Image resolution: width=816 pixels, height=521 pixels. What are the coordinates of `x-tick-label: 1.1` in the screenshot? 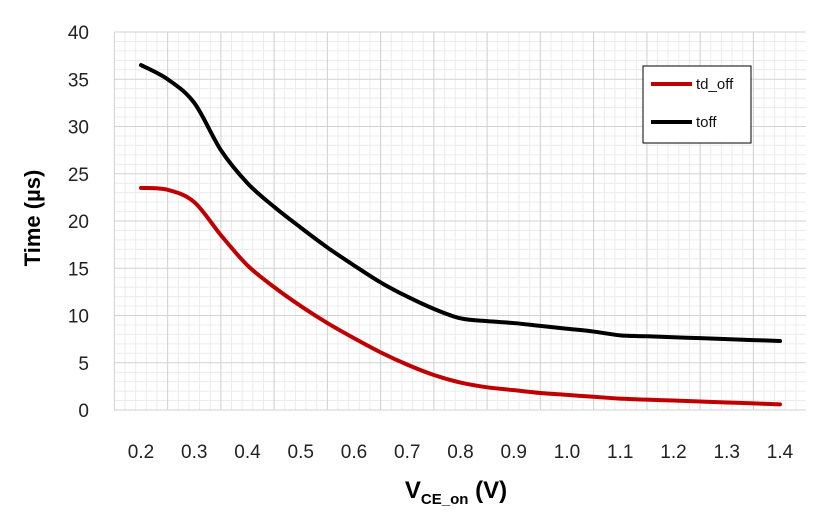 It's located at (620, 452).